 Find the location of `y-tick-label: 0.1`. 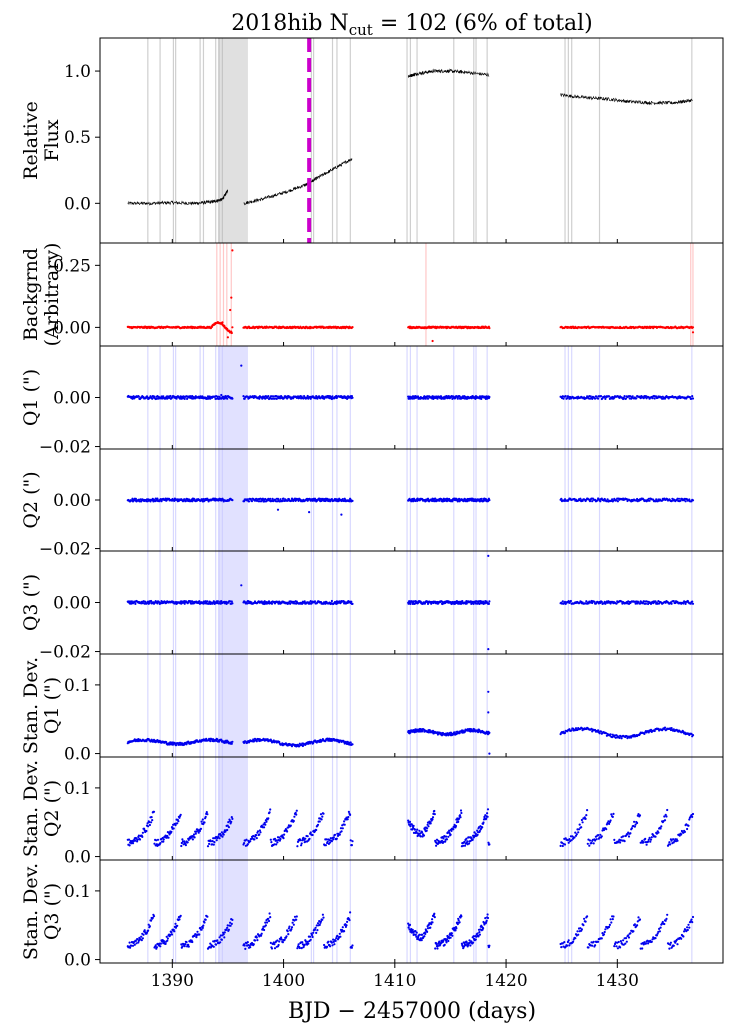

y-tick-label: 0.1 is located at coordinates (77, 789).